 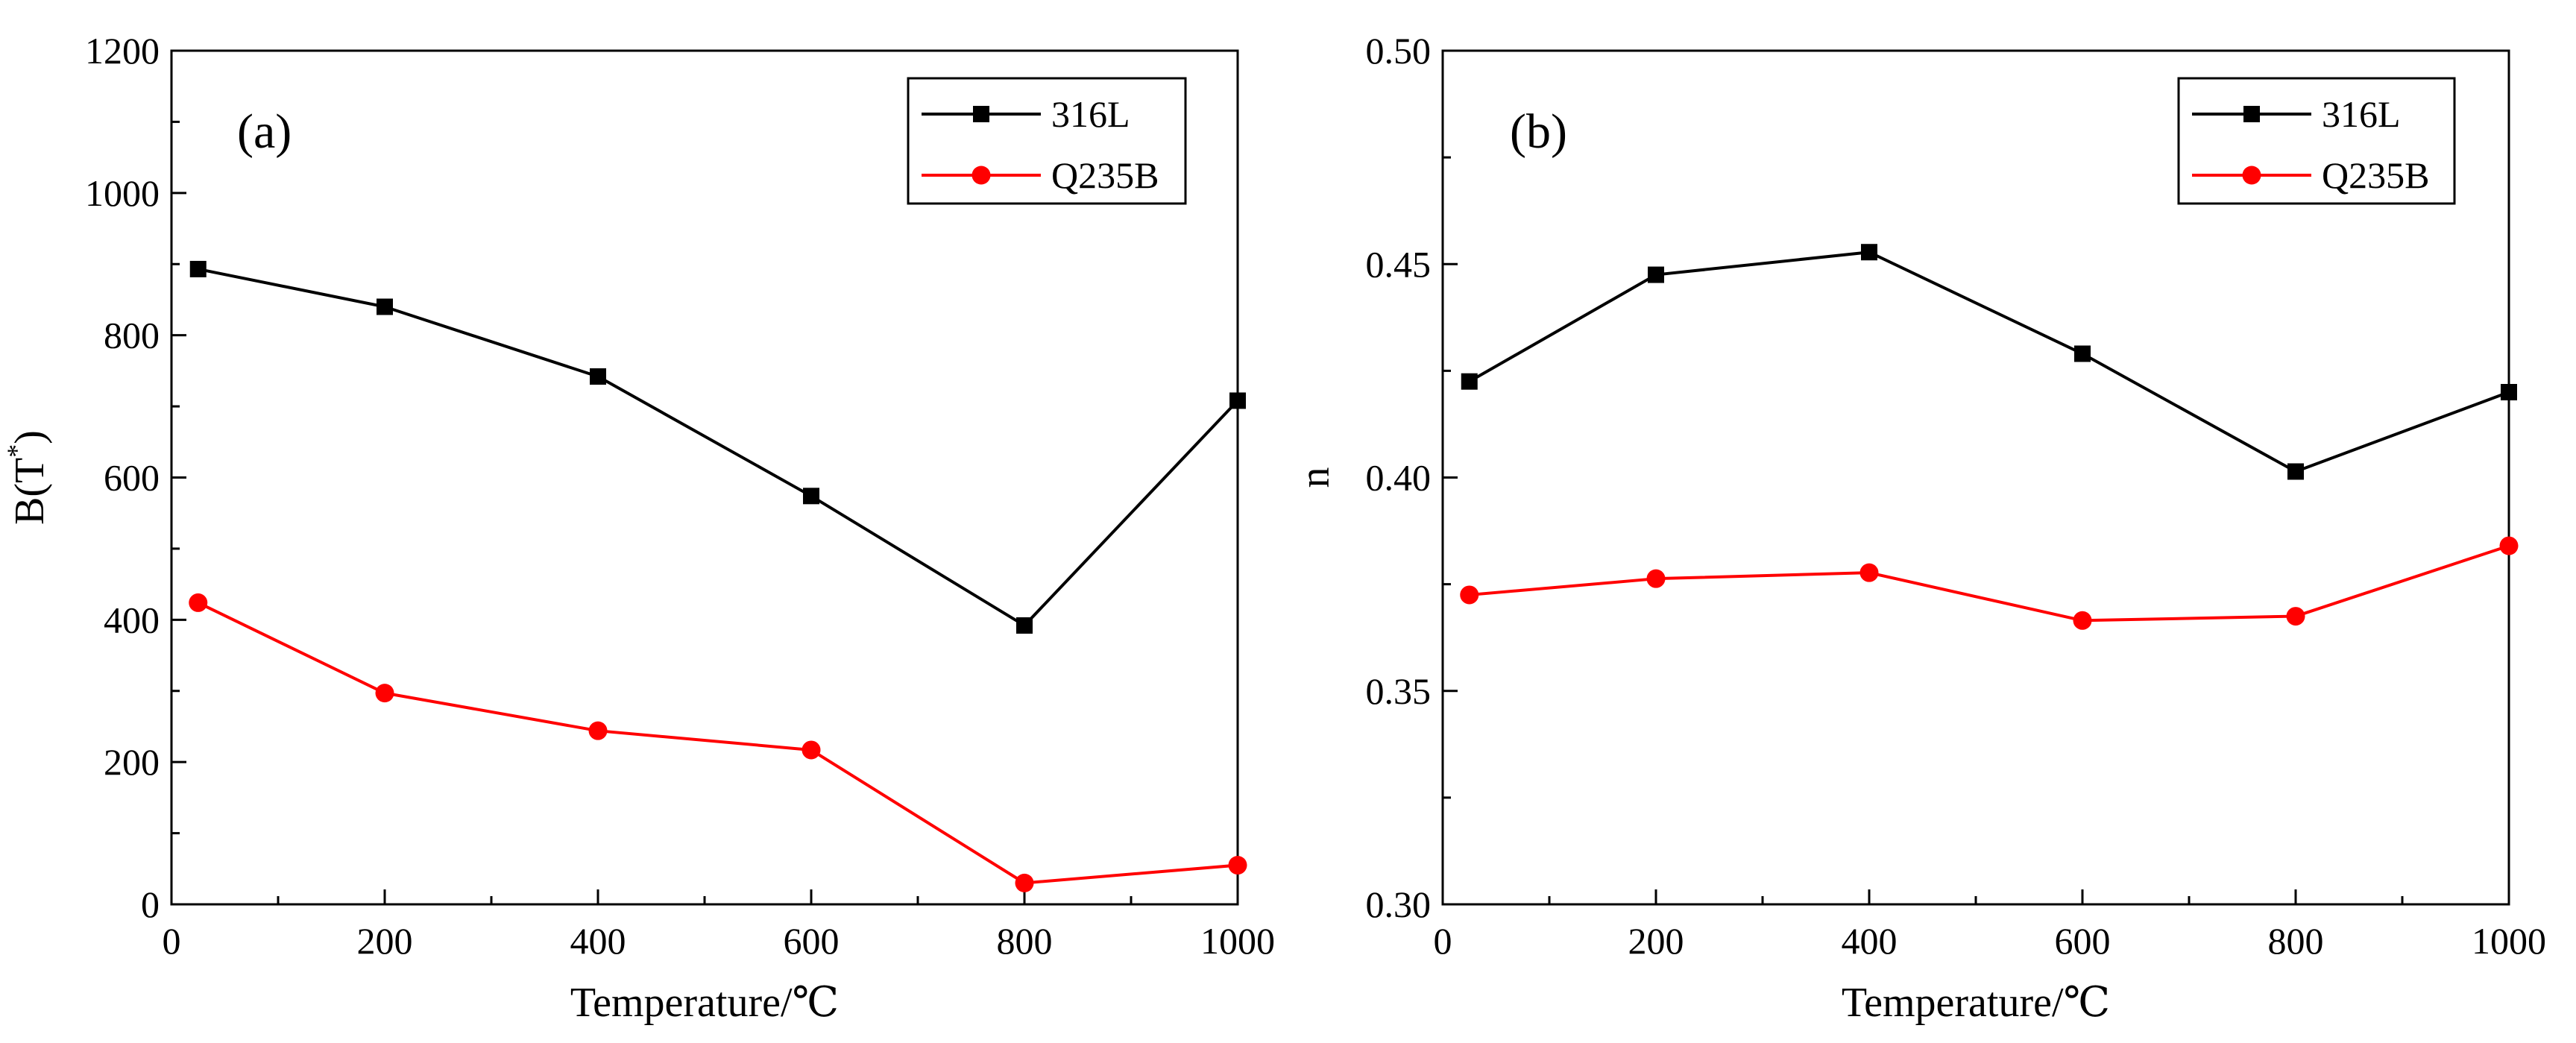 I want to click on y-tick-label: 0.30, so click(x=1399, y=904).